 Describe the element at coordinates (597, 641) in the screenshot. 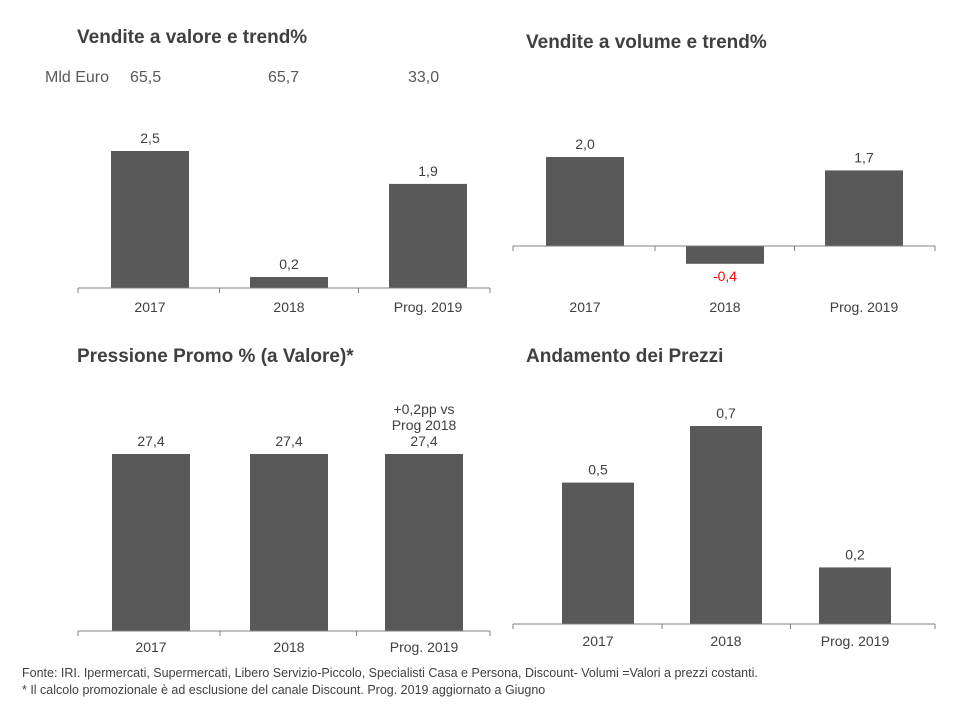

I see `category-label-3-0: 2017` at that location.